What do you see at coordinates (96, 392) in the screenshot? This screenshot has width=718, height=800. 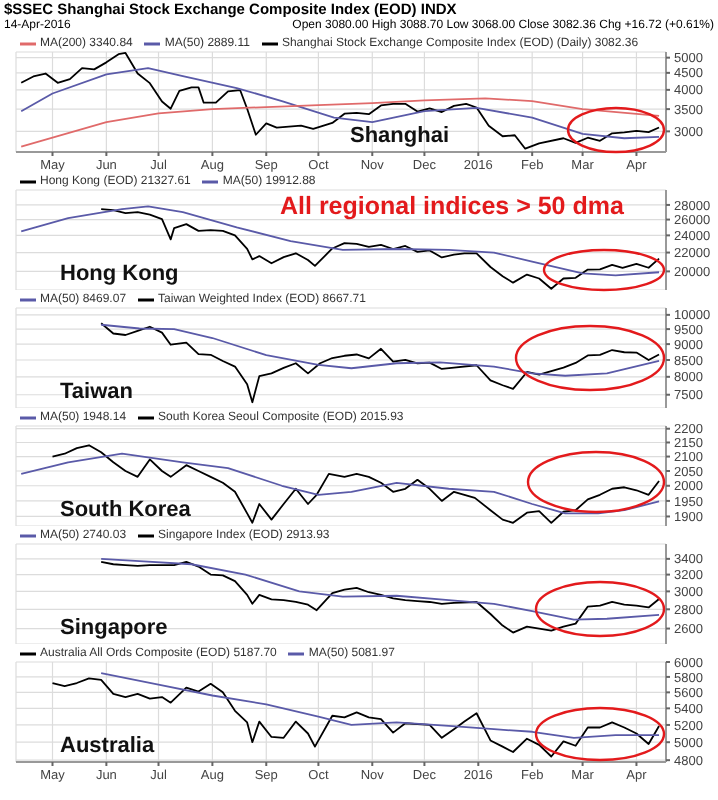 I see `annotation: Taiwan` at bounding box center [96, 392].